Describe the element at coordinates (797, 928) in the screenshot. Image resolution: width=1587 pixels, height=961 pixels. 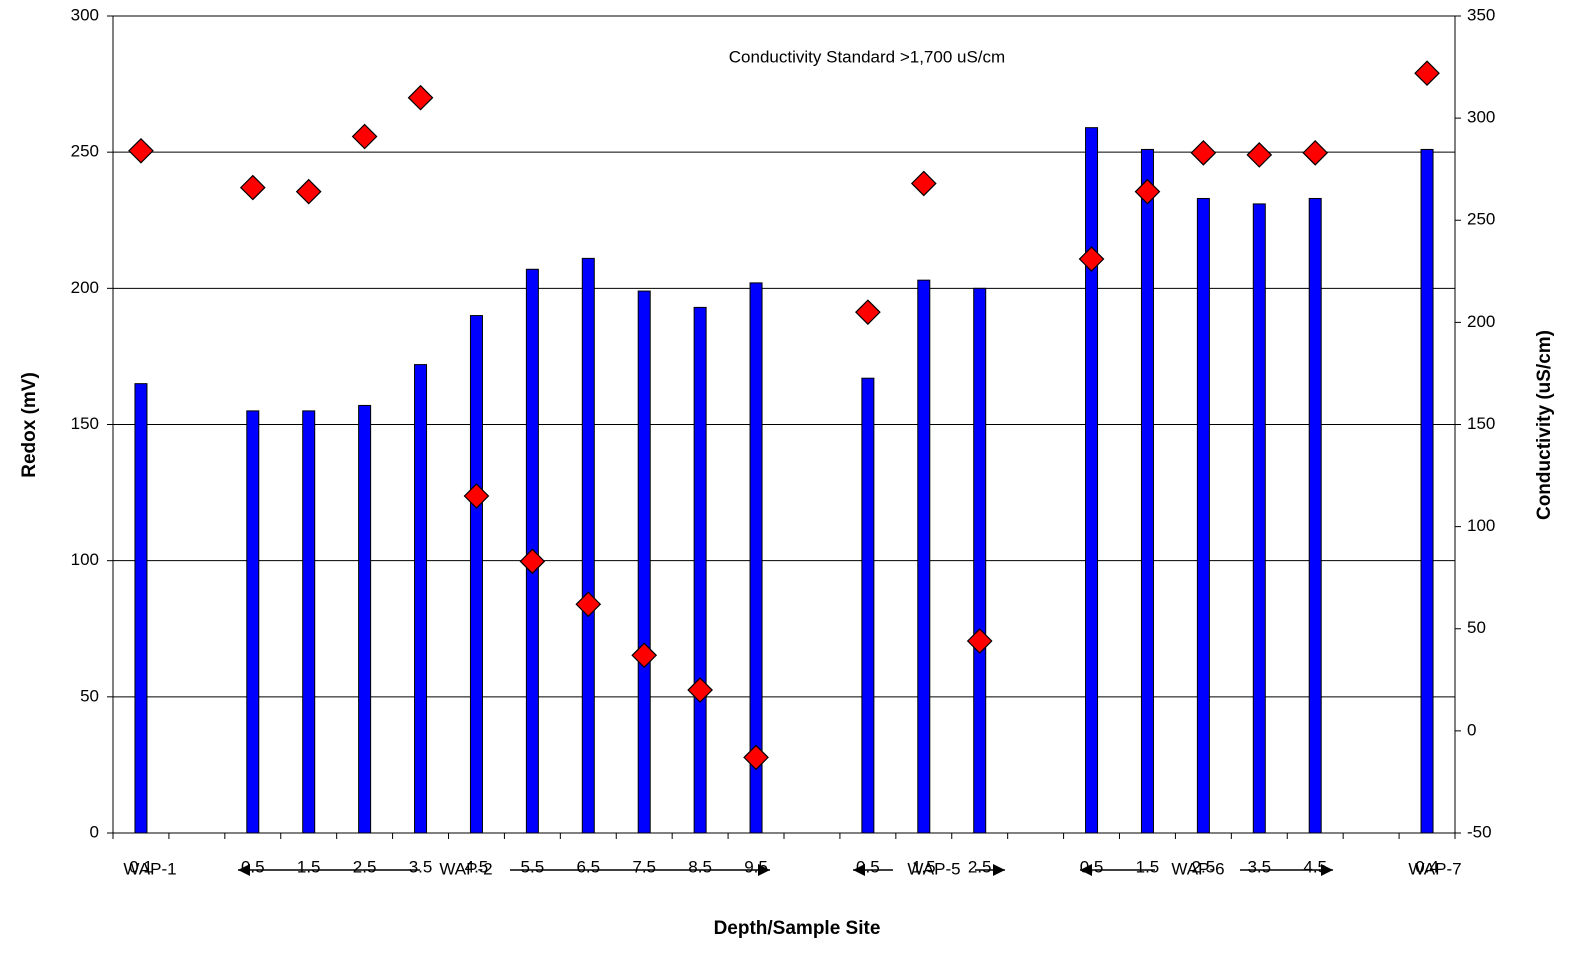
I see `x-axis-title: Depth/Sample Site` at that location.